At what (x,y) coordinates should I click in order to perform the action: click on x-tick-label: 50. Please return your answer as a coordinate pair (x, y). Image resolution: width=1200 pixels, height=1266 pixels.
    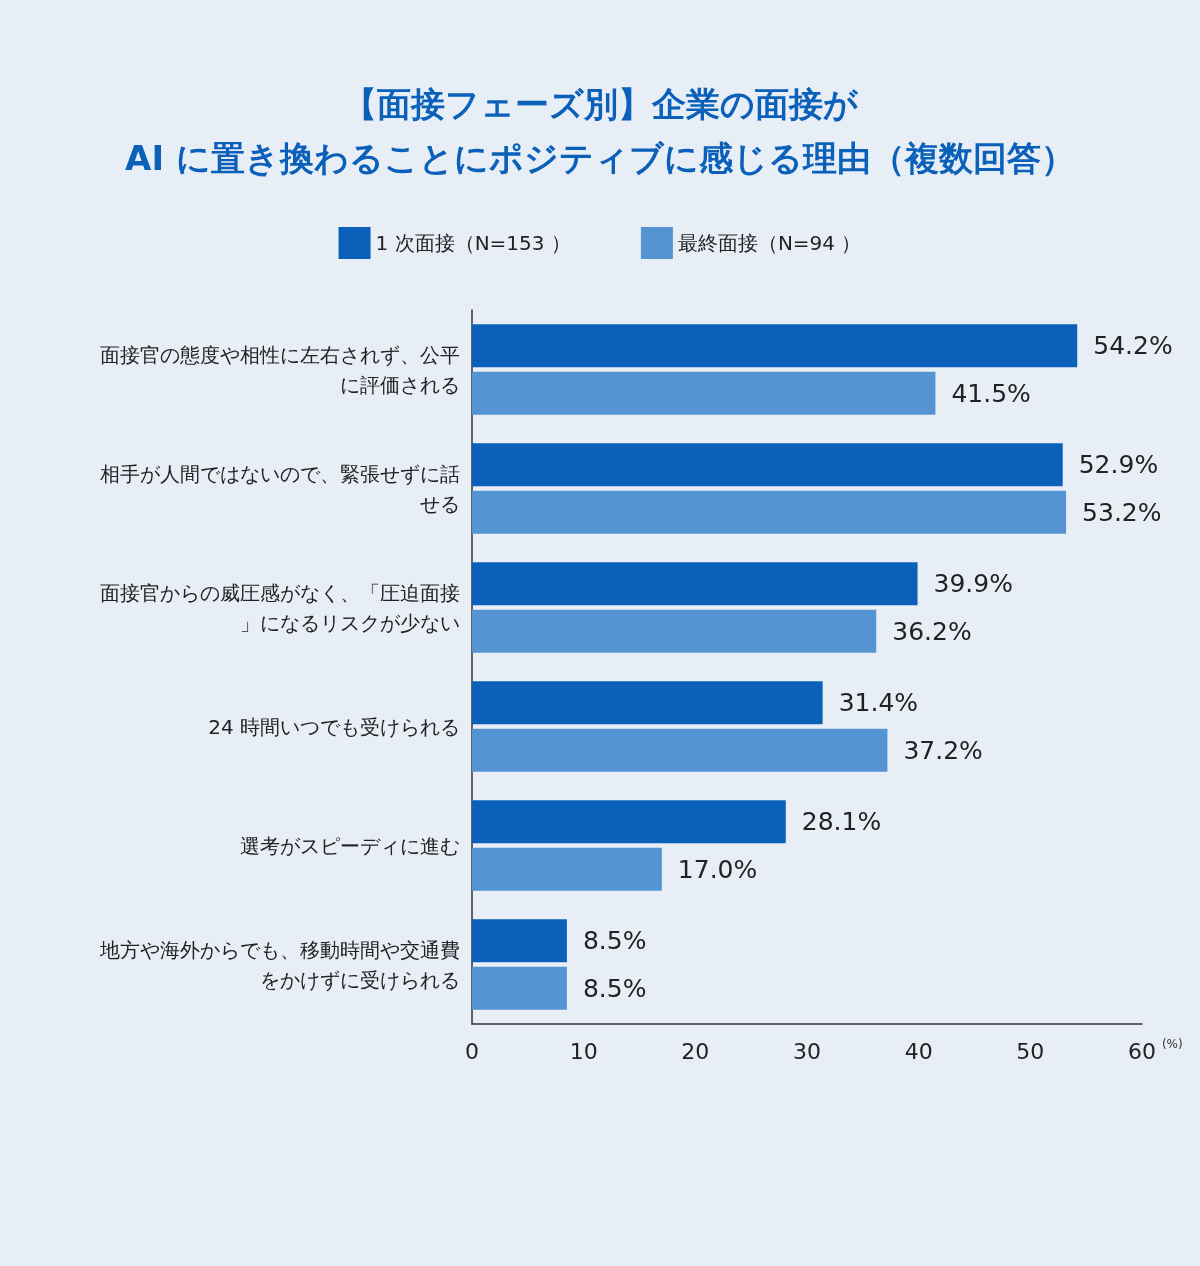
    Looking at the image, I should click on (1030, 1051).